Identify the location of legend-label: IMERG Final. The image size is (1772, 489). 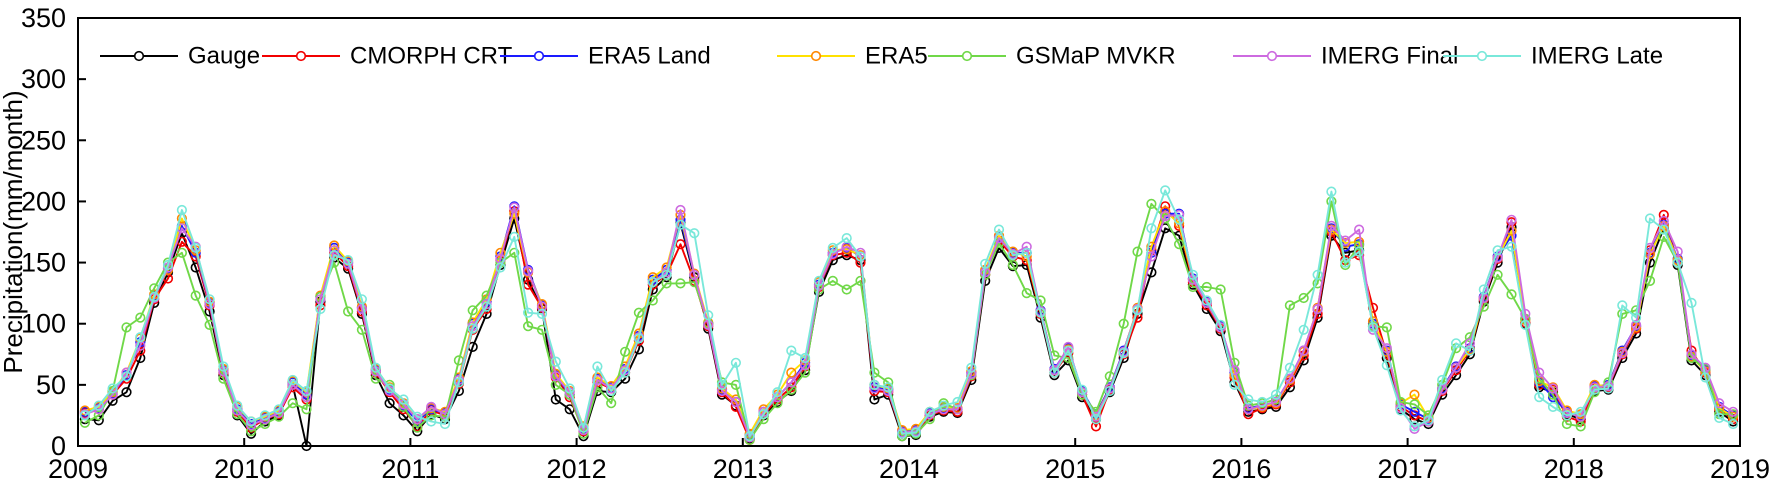
(1389, 56).